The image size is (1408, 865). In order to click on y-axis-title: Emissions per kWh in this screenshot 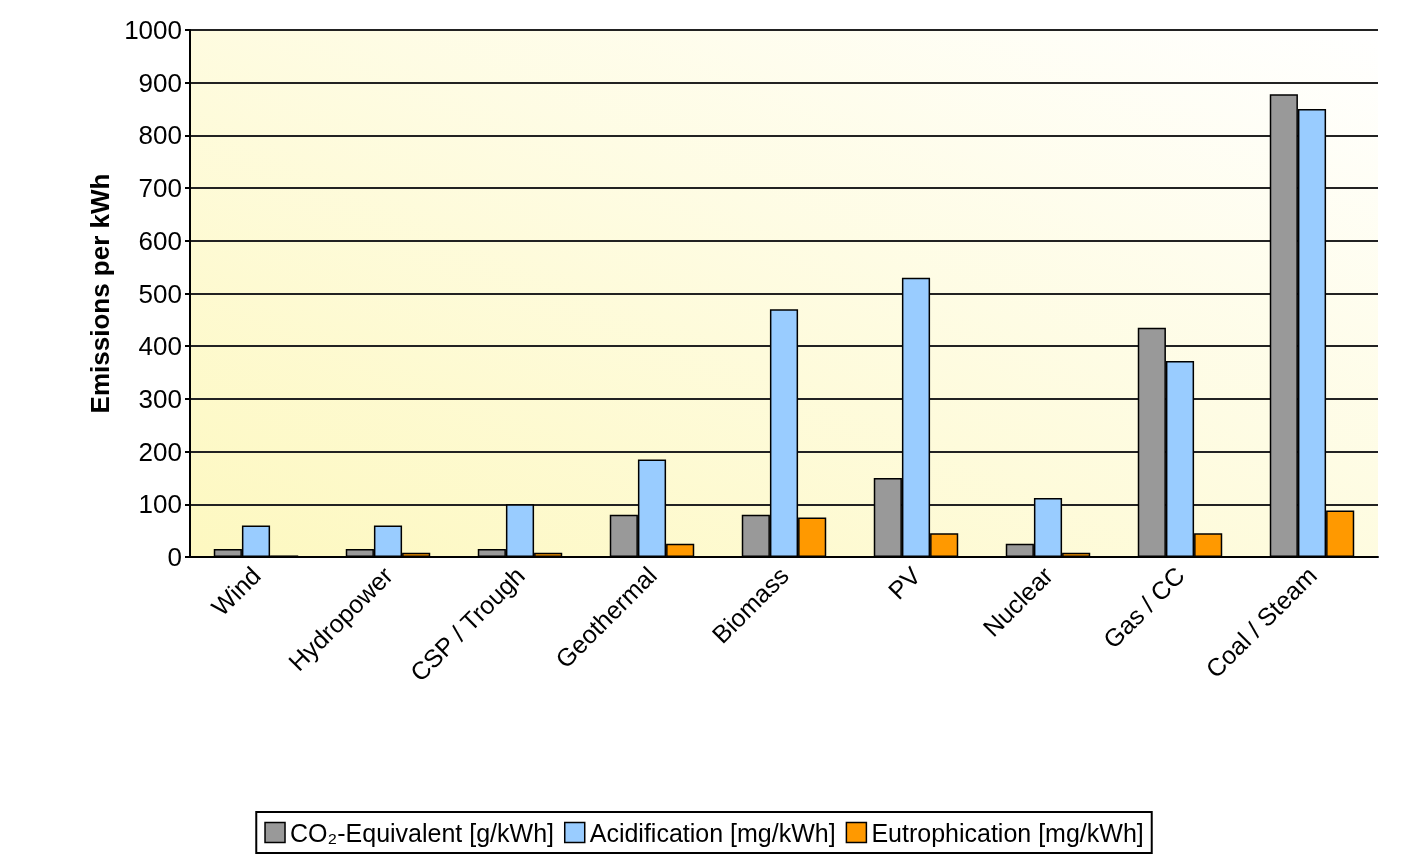, I will do `click(100, 293)`.